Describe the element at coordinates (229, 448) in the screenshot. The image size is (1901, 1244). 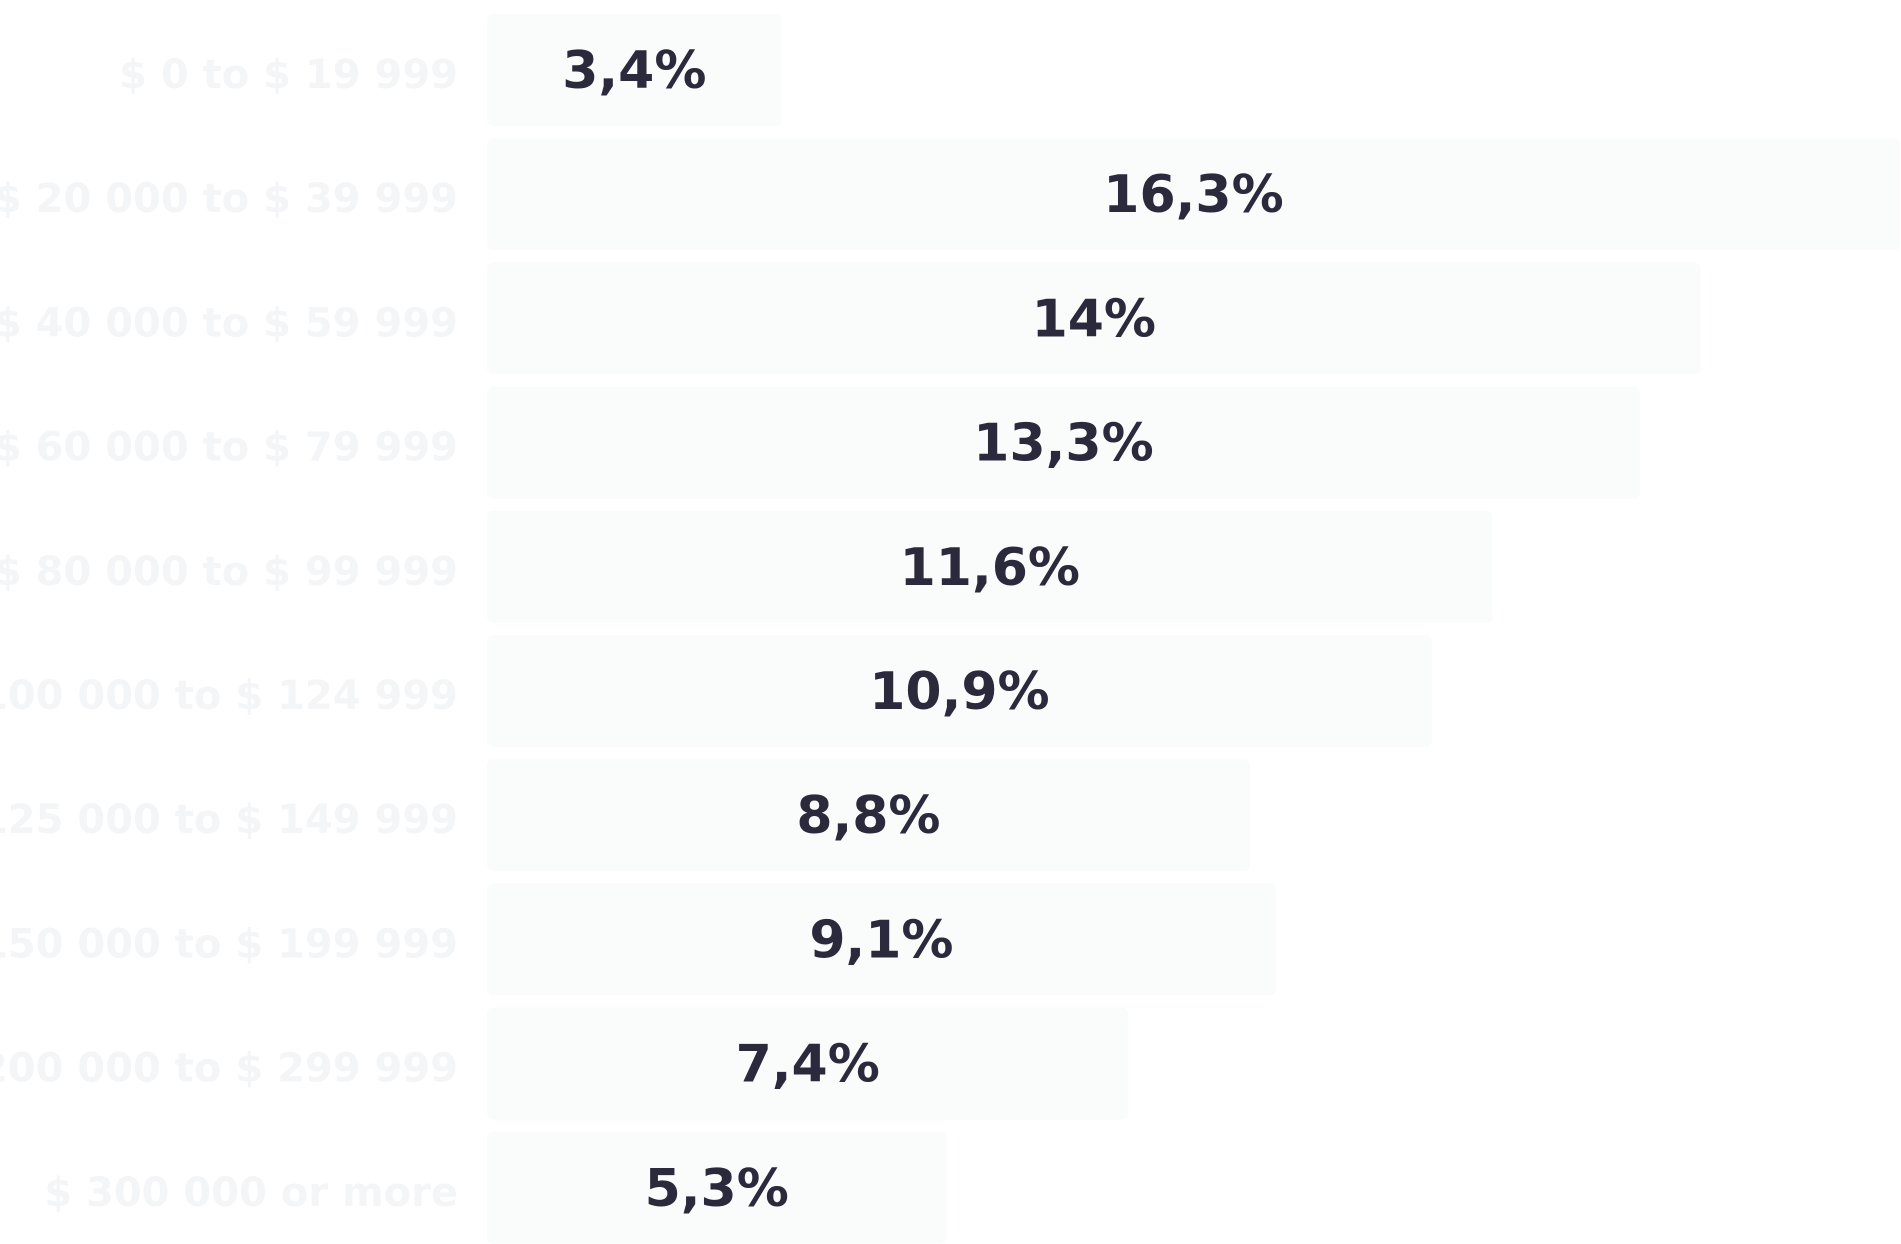
I see `category-label-3: $ 60 000 to $ 79 999` at that location.